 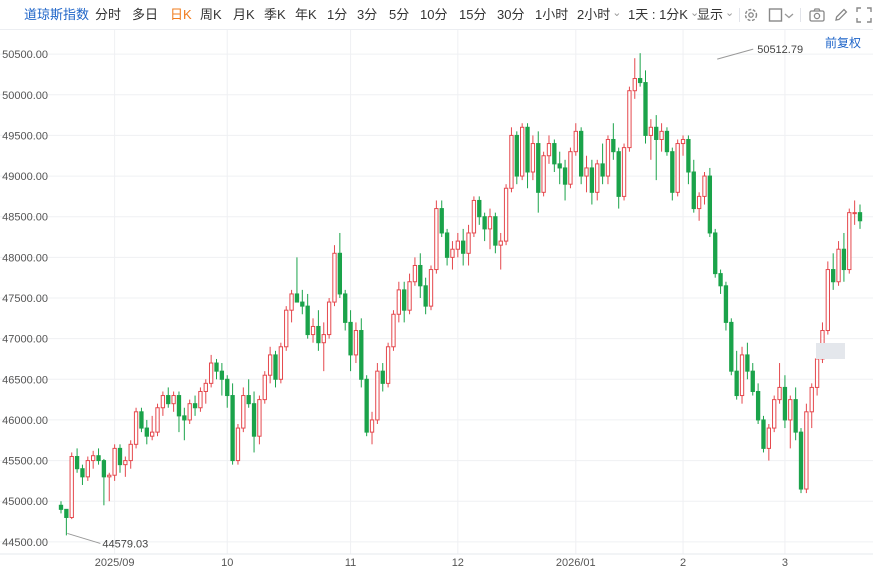 I want to click on y-tick-label: 49000.00, so click(x=25, y=177).